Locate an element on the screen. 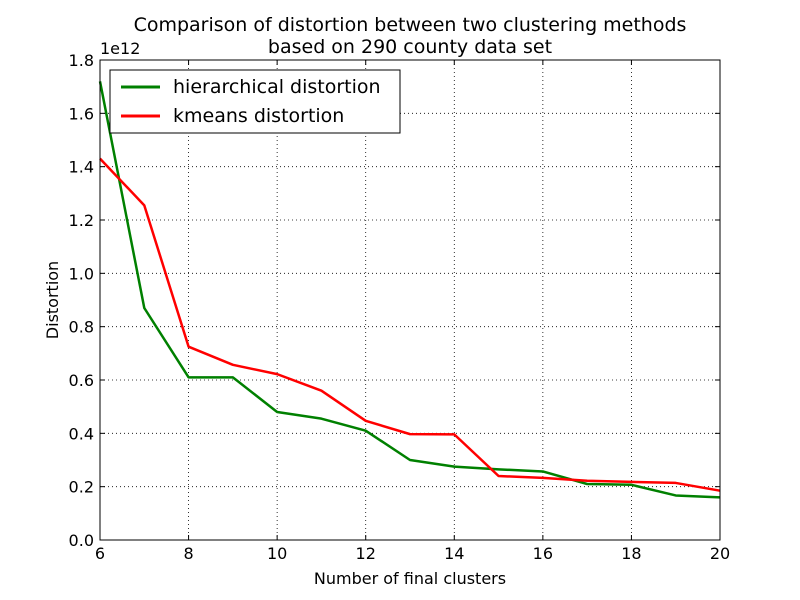  x-tick-label: 10 is located at coordinates (277, 553).